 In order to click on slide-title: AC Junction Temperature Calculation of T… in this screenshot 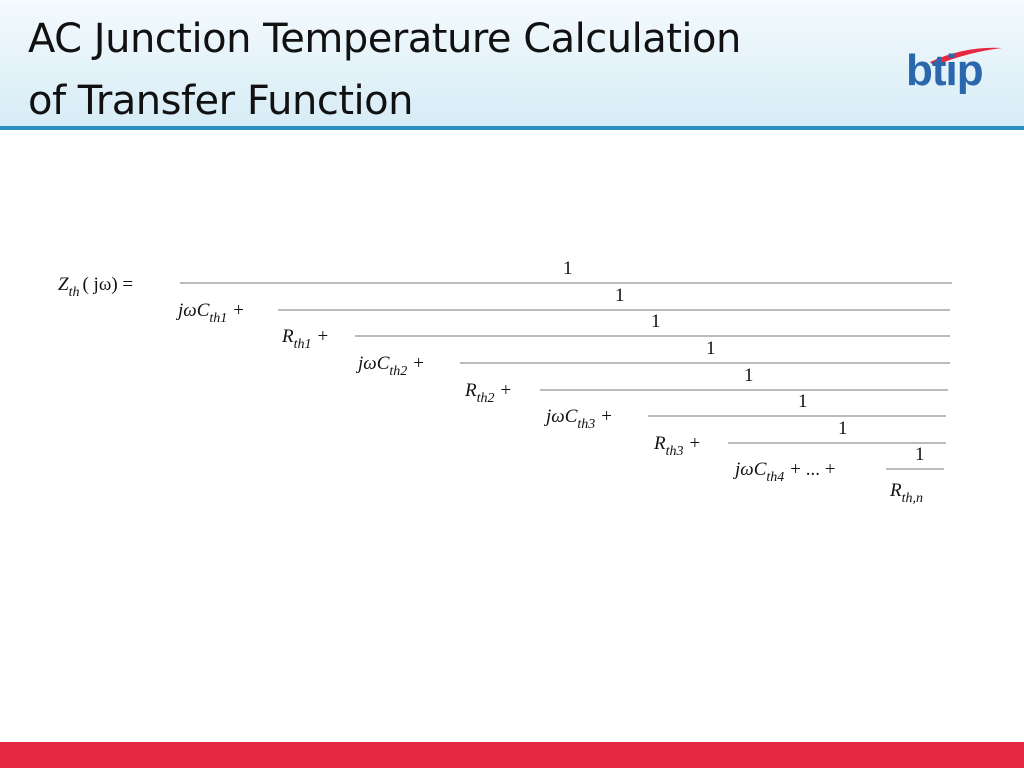, I will do `click(384, 70)`.